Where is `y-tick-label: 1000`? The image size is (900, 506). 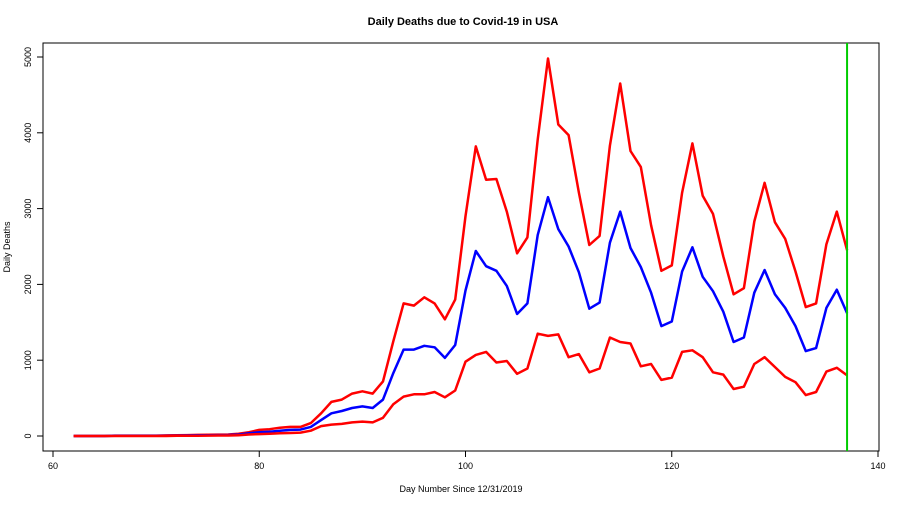 y-tick-label: 1000 is located at coordinates (28, 360).